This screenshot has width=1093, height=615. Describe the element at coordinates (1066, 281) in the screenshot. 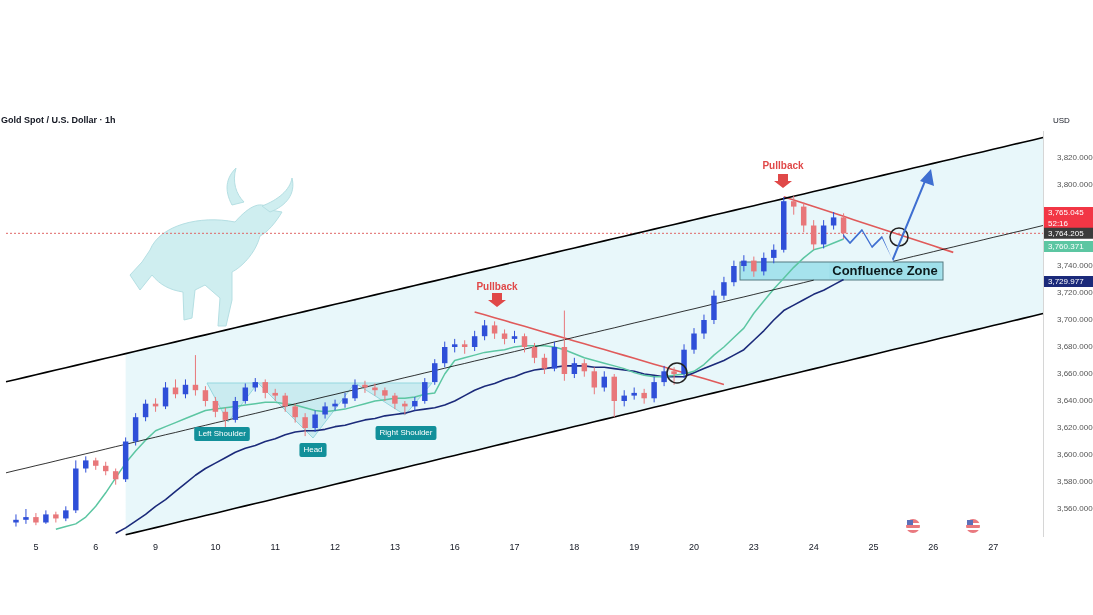

I see `text: 3,729.977` at that location.